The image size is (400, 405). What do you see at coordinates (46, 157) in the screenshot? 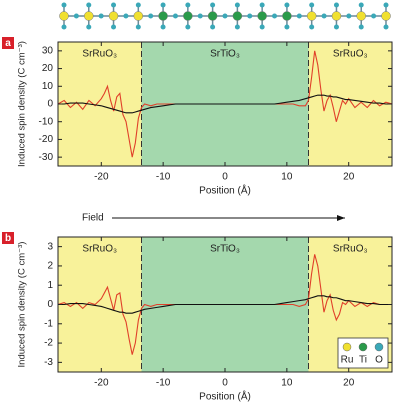
I see `y-tick-label: -30` at bounding box center [46, 157].